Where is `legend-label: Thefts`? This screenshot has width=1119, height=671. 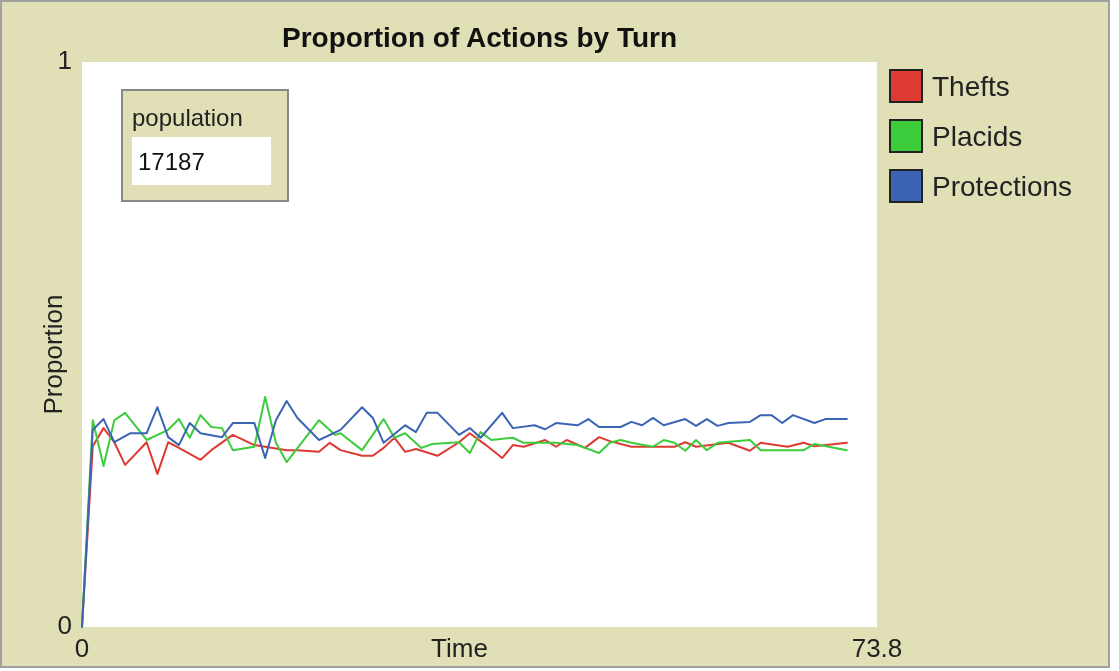
legend-label: Thefts is located at coordinates (971, 86).